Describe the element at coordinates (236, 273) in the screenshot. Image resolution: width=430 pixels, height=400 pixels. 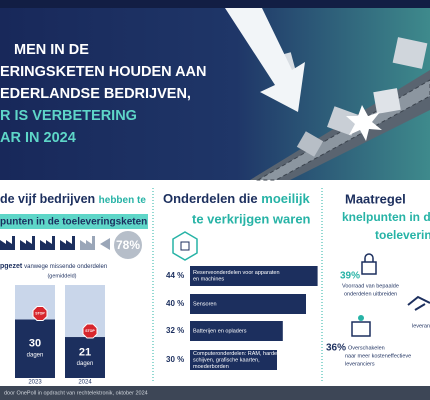
I see `item-text: Reserveonderdelen voor apparaten` at that location.